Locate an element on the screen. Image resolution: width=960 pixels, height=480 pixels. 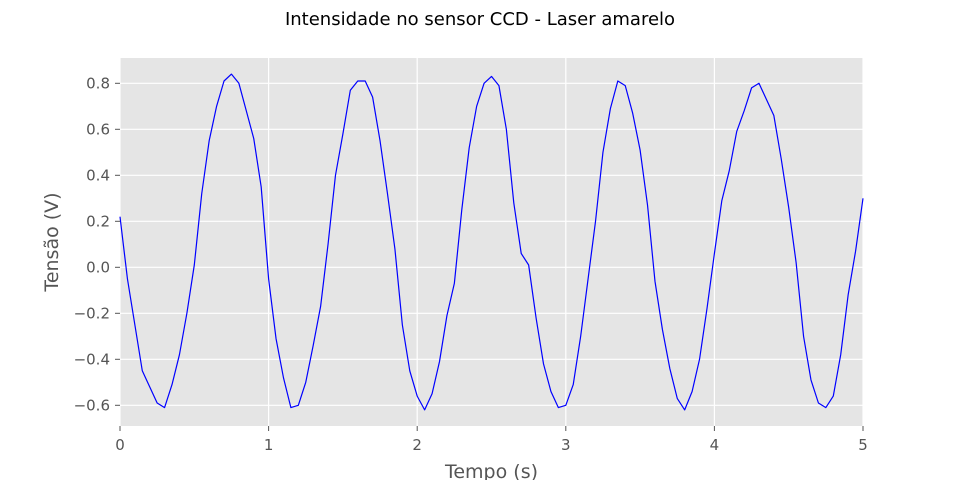
x-axis-ticks: 0 1 2 3 4 5 is located at coordinates (491, 440).